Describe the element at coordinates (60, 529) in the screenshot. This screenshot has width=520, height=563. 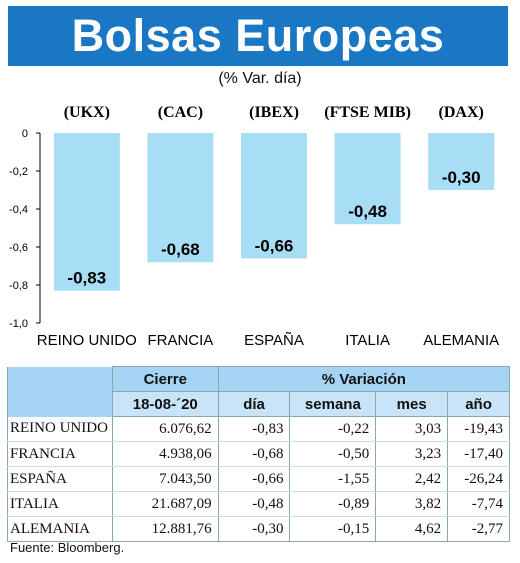
I see `row-country: ALEMANIA` at that location.